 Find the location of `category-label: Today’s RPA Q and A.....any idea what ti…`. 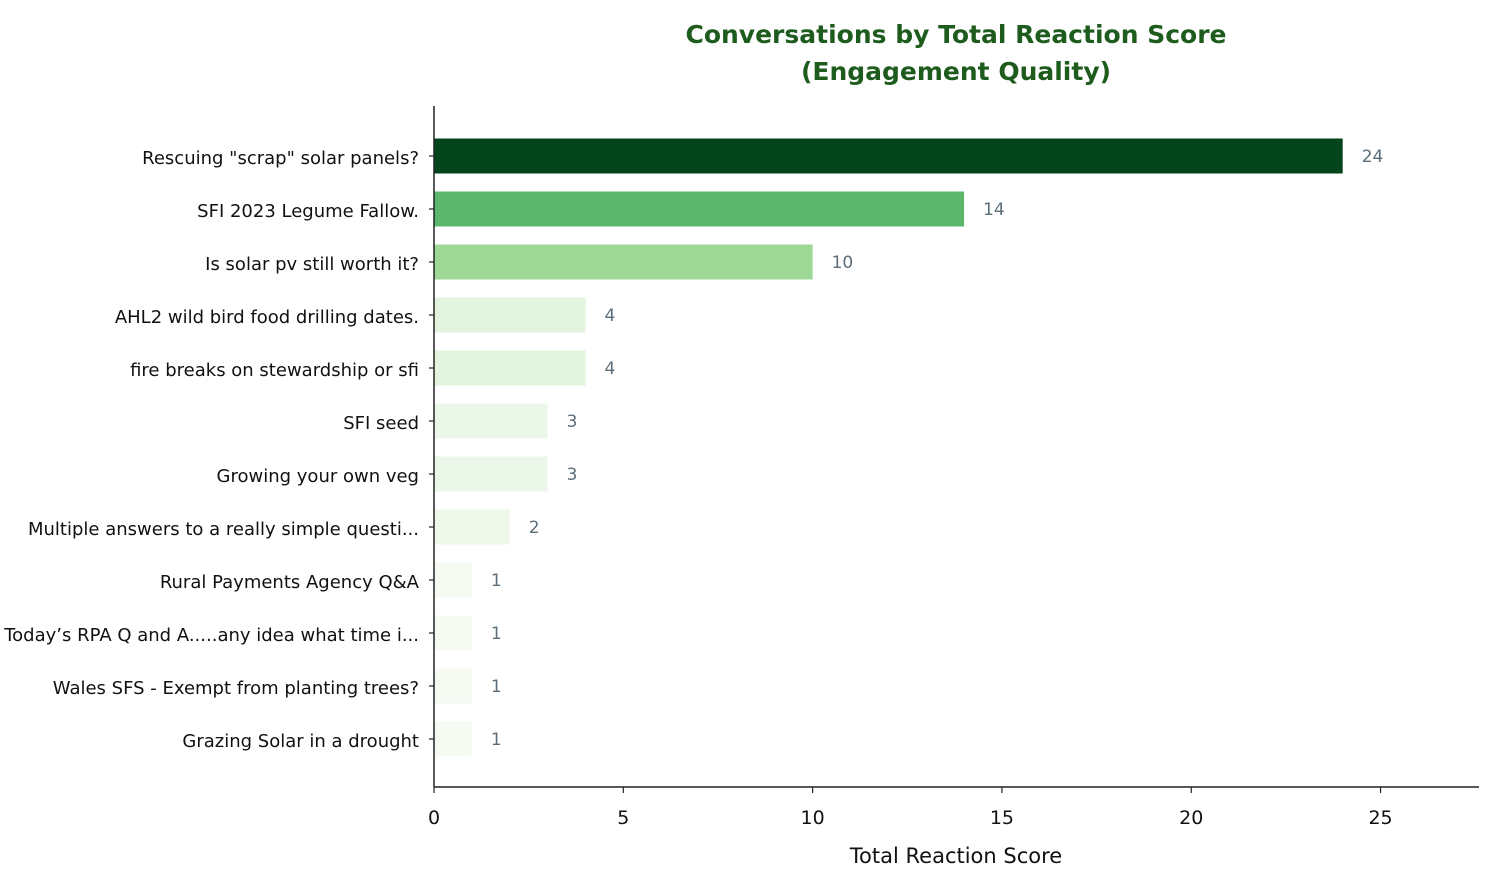

category-label: Today’s RPA Q and A.....any idea what ti… is located at coordinates (211, 635).